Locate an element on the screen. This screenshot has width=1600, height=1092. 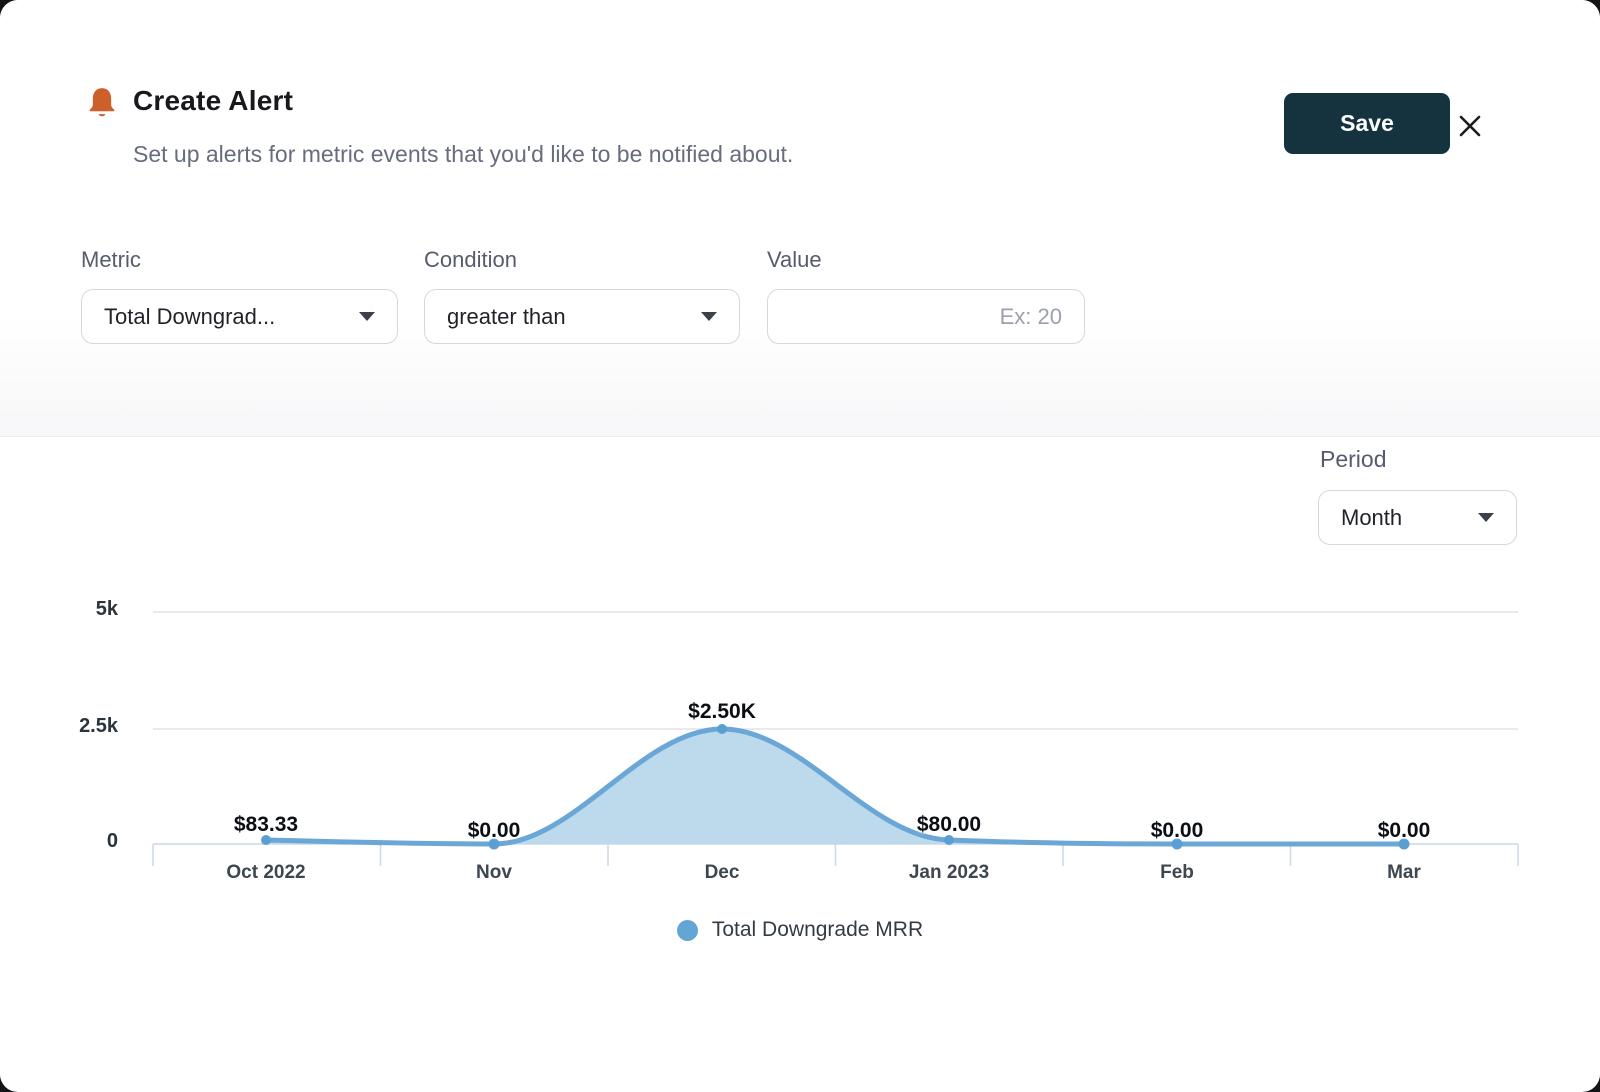
x-axis is located at coordinates (835, 854).